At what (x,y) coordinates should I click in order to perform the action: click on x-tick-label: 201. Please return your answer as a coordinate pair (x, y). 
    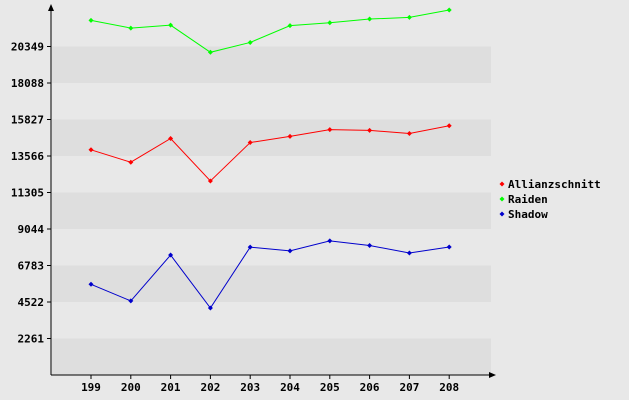
    Looking at the image, I should click on (171, 387).